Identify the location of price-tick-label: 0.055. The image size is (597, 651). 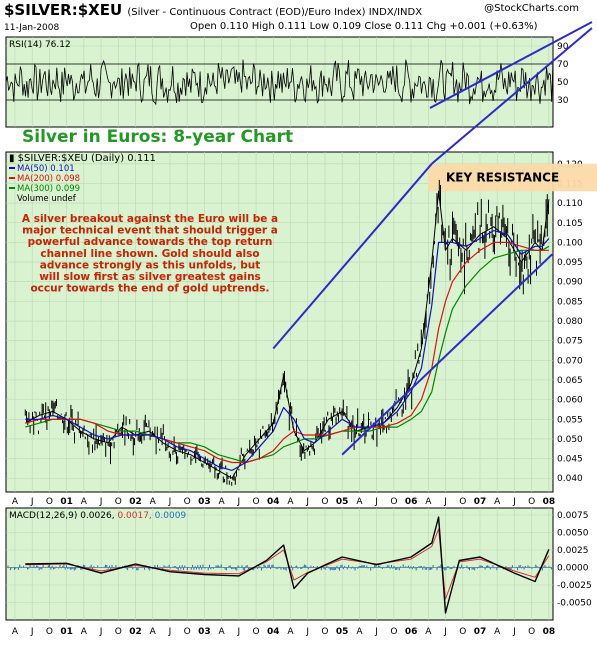
(570, 420).